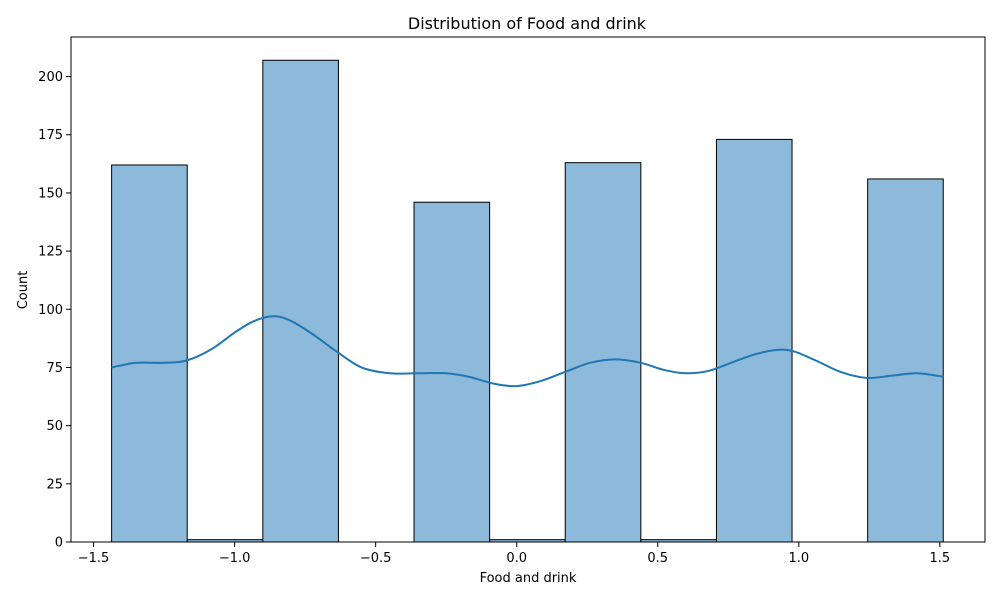 The width and height of the screenshot is (1000, 600). Describe the element at coordinates (50, 193) in the screenshot. I see `y-tick-label: 150` at that location.